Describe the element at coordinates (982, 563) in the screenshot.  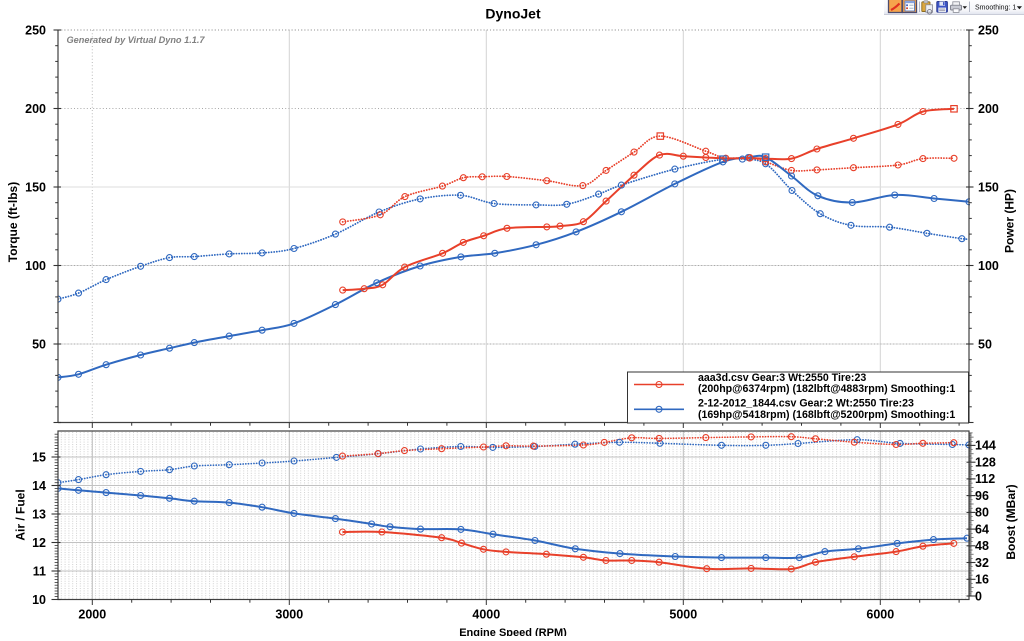
I see `svg-text: 32` at that location.